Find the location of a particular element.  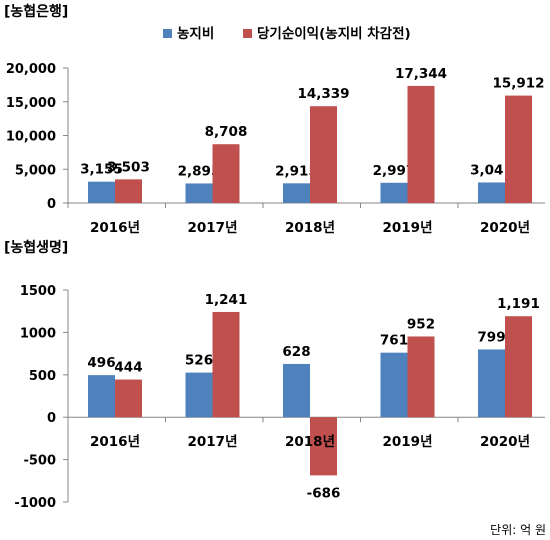

data-label: 14,339 is located at coordinates (323, 94).